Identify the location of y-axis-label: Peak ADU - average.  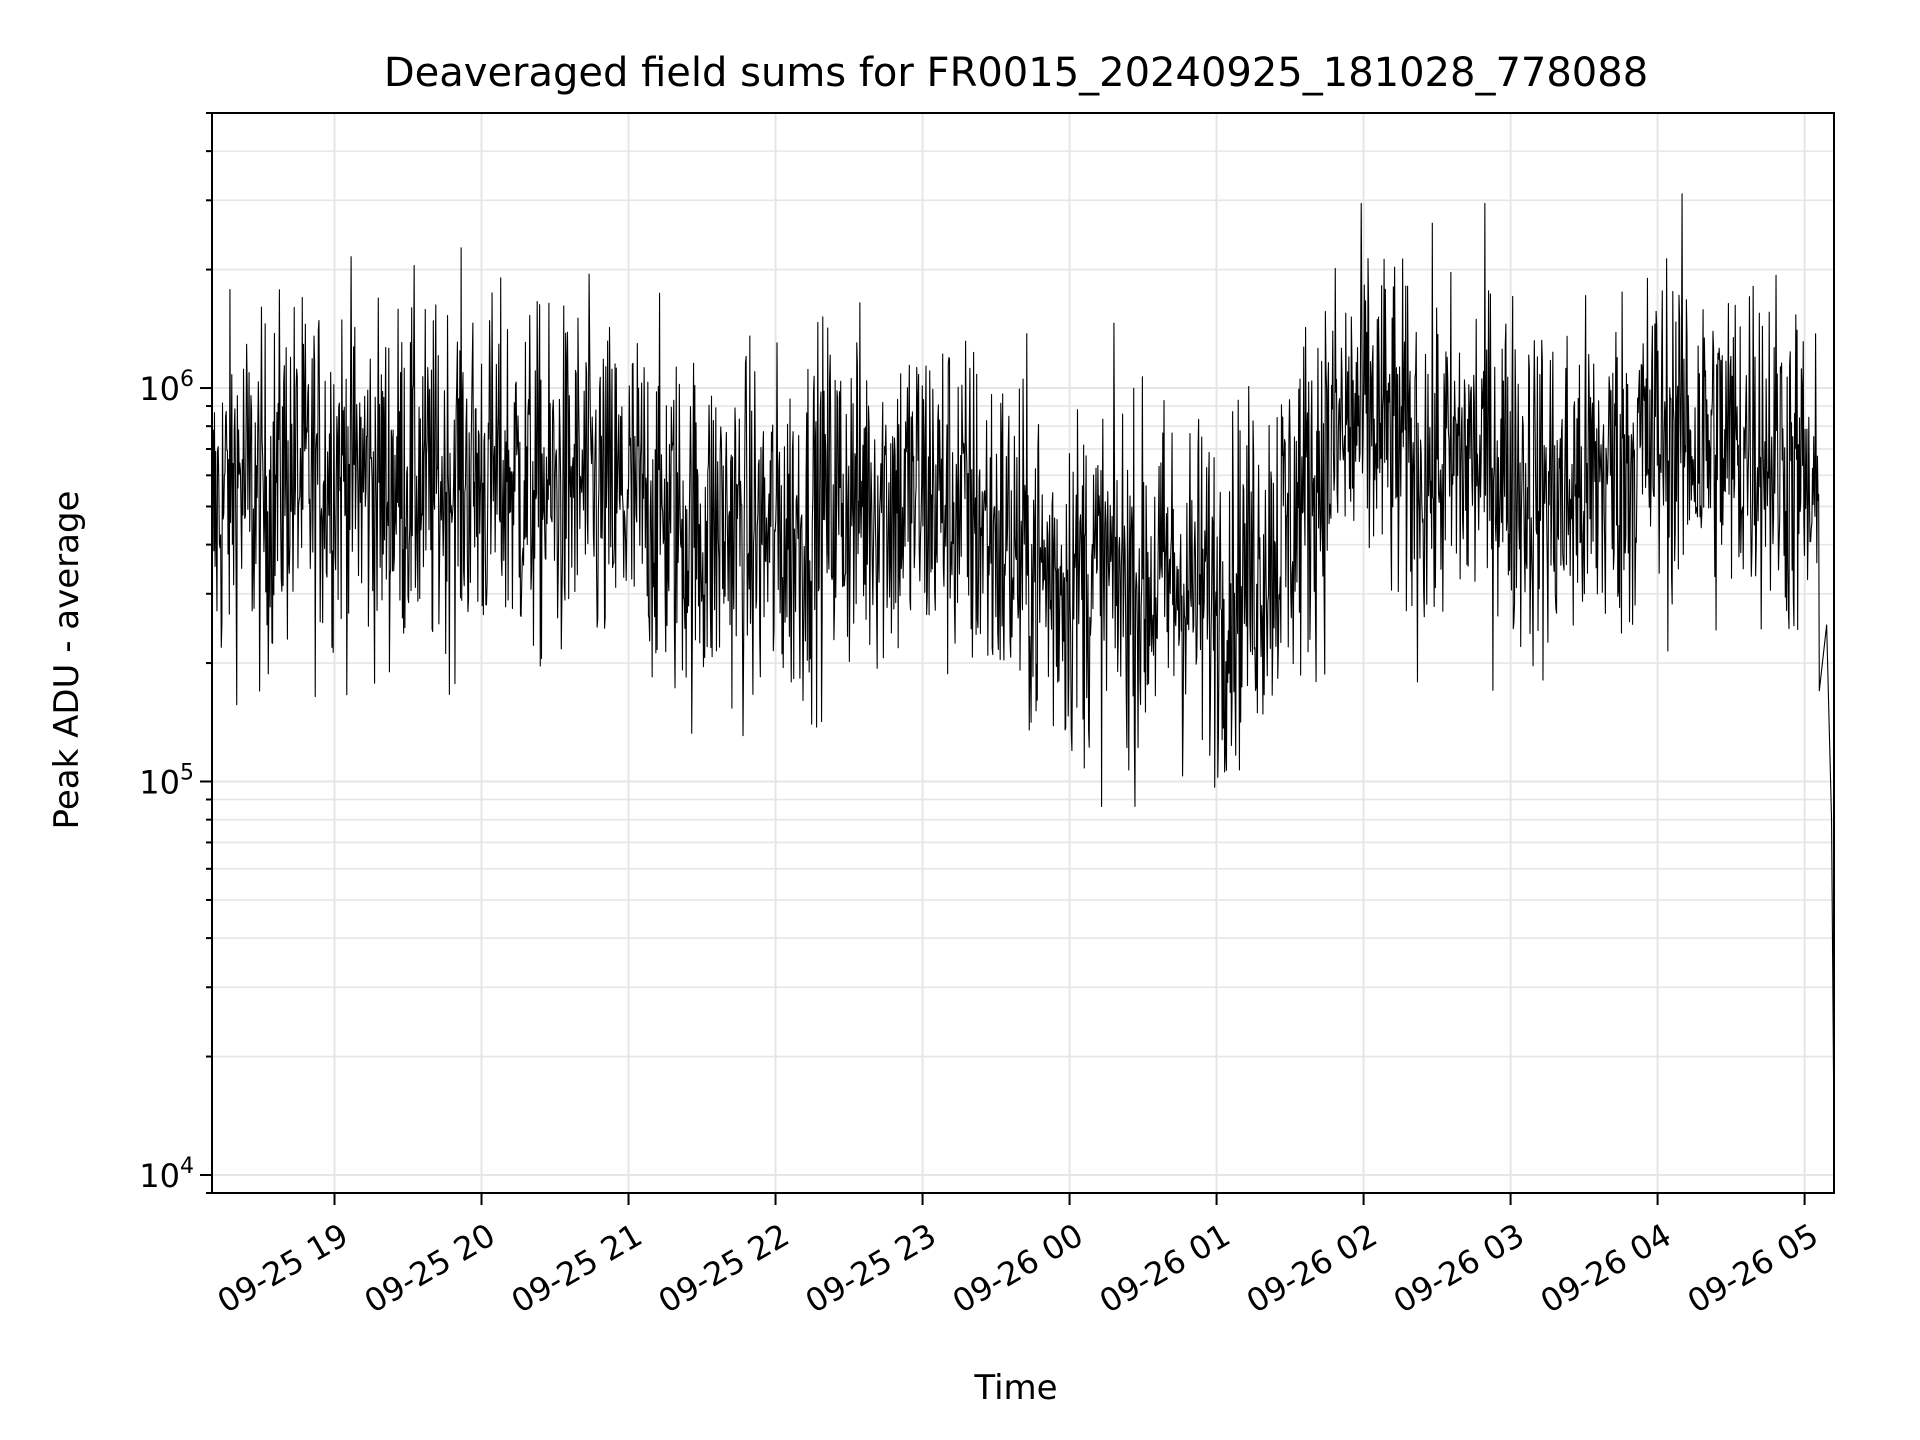
(67, 660).